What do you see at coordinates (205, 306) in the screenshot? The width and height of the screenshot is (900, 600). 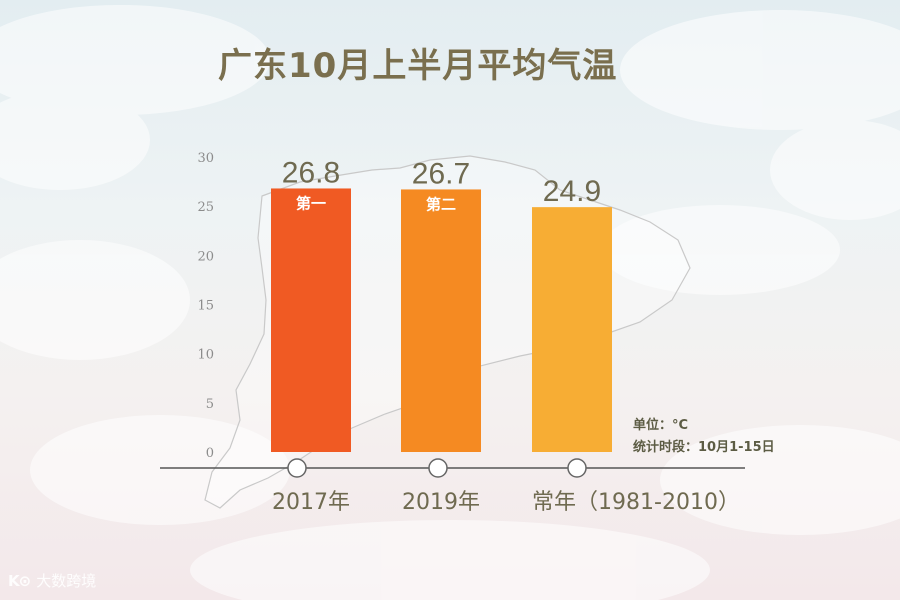 I see `y-tick-label: 15` at bounding box center [205, 306].